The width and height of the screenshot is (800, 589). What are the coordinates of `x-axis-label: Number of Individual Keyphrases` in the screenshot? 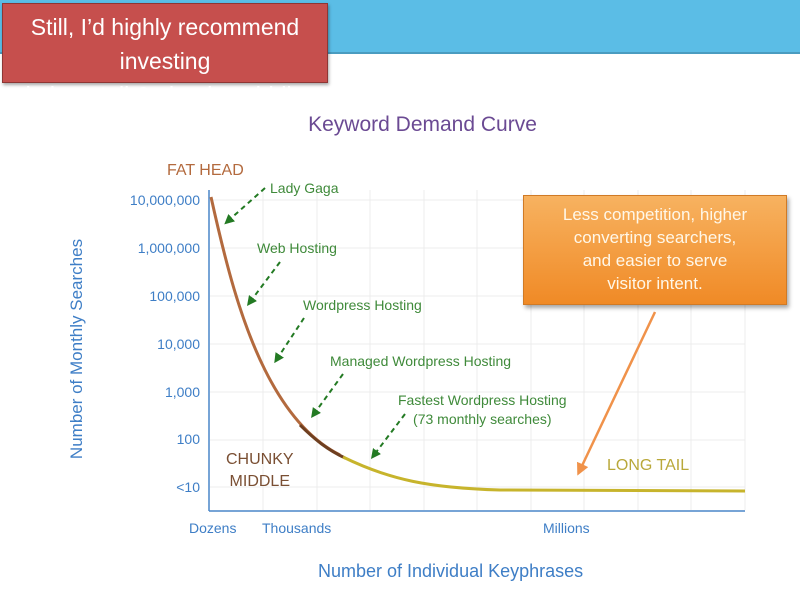 It's located at (451, 571).